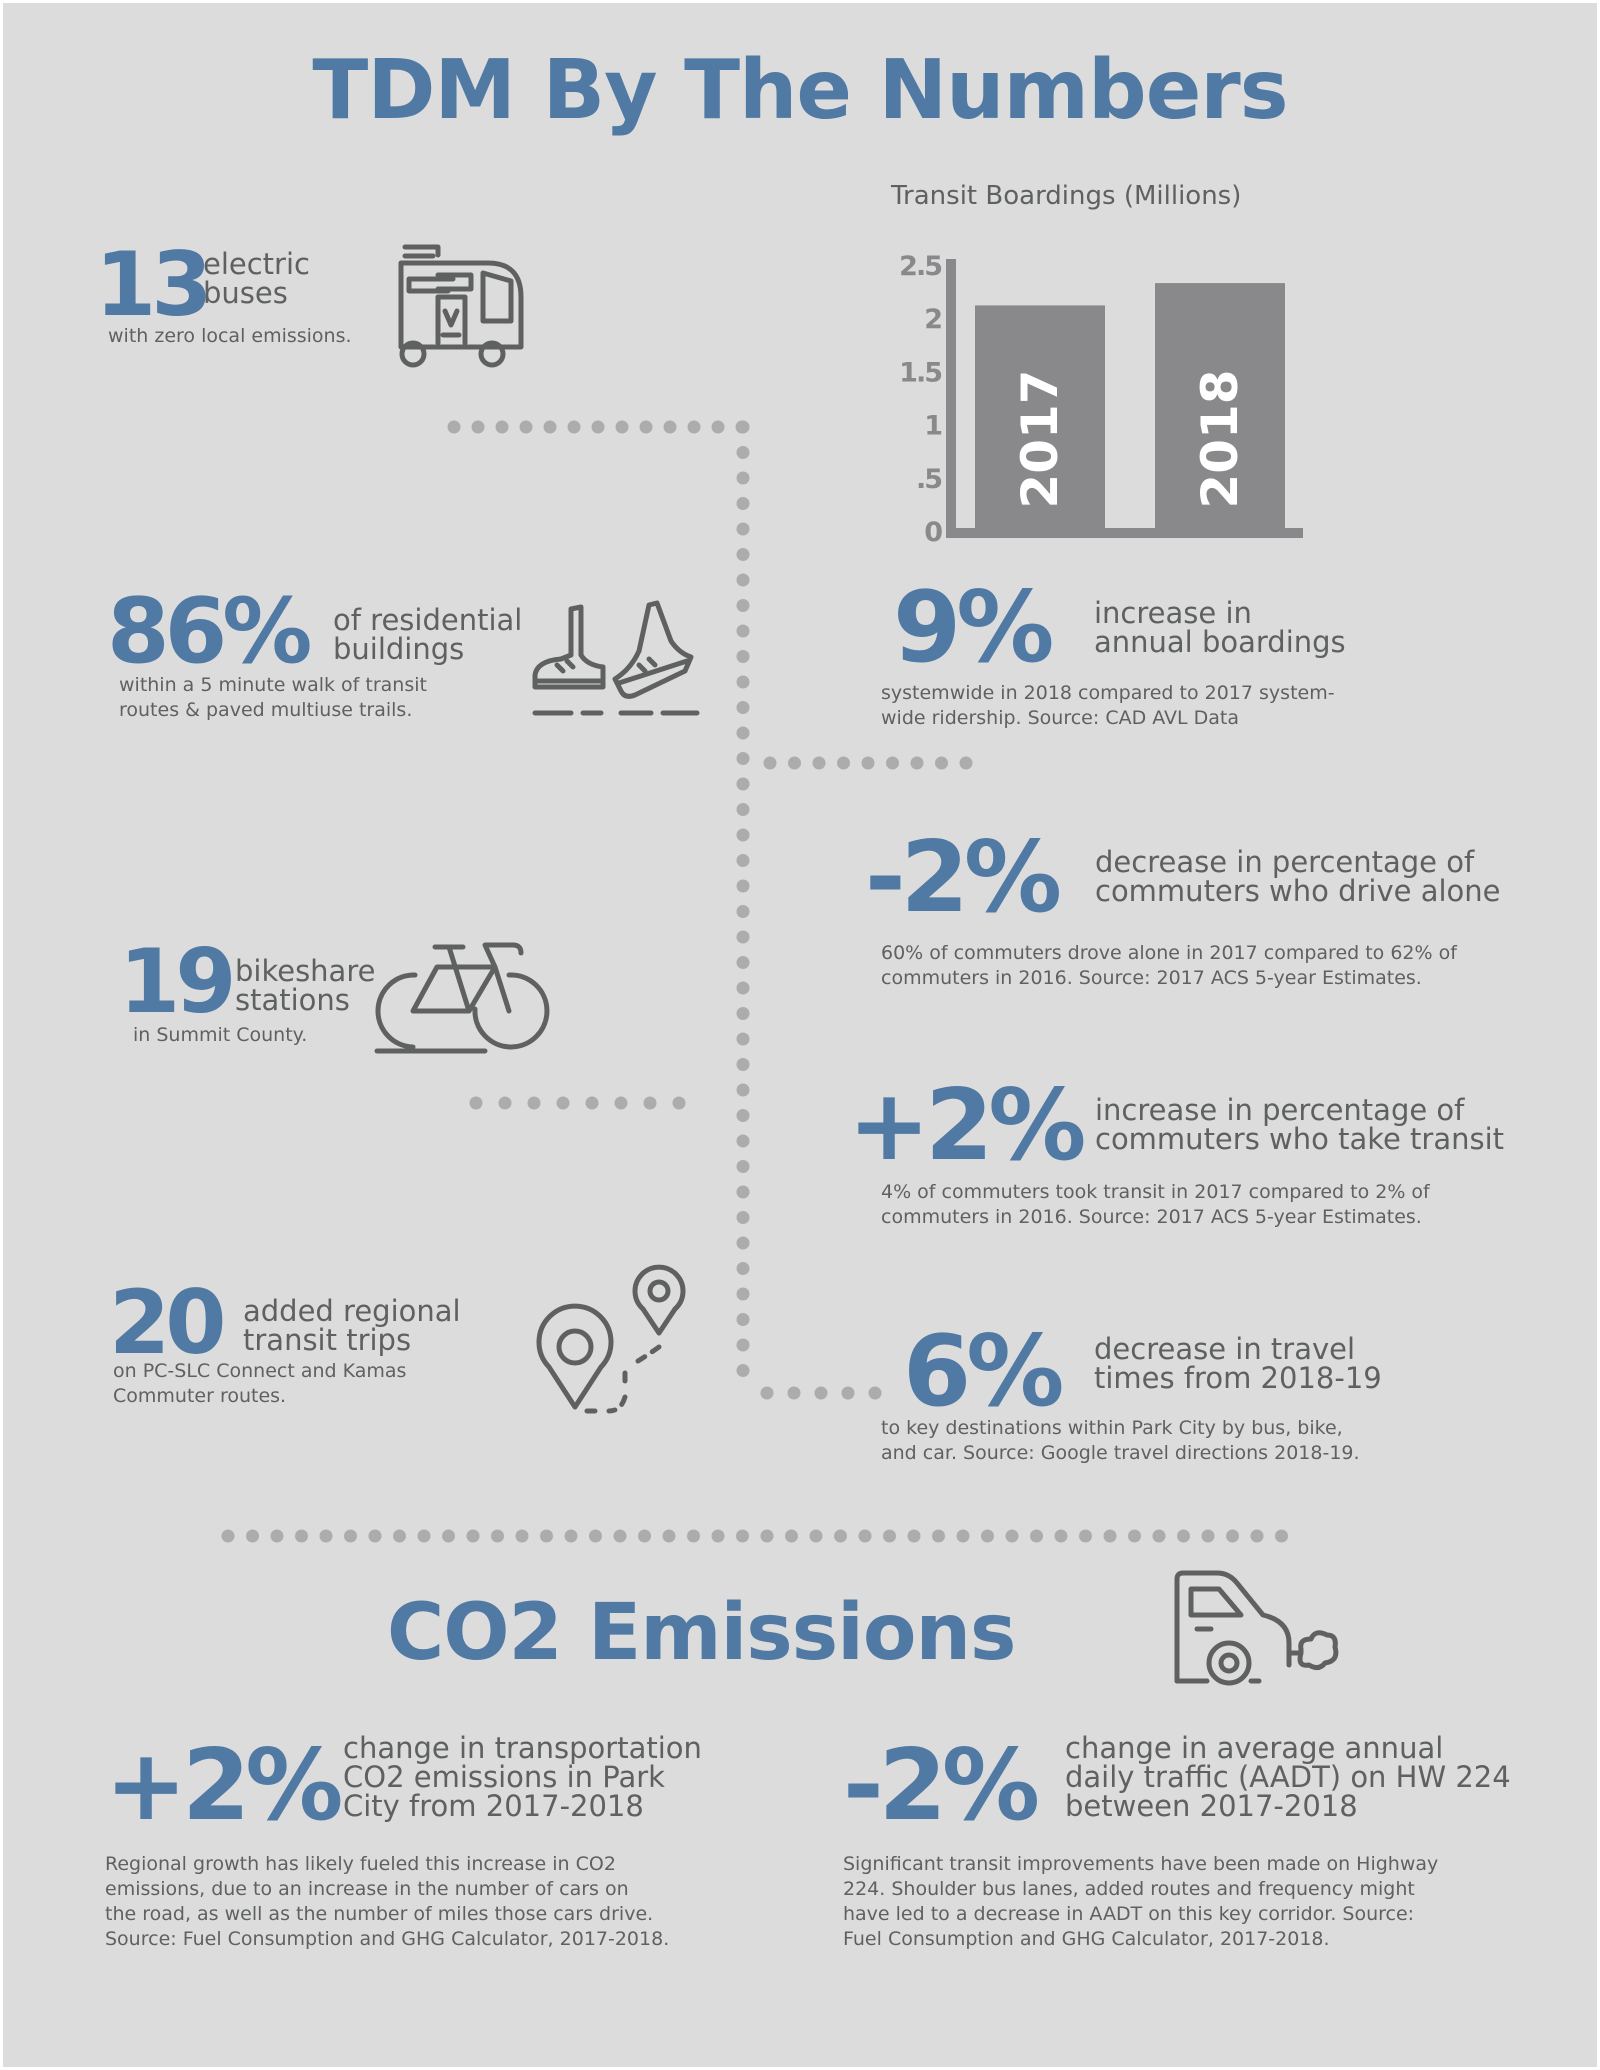 This screenshot has width=1600, height=2070. Describe the element at coordinates (616, 658) in the screenshot. I see `shoes-icon` at that location.